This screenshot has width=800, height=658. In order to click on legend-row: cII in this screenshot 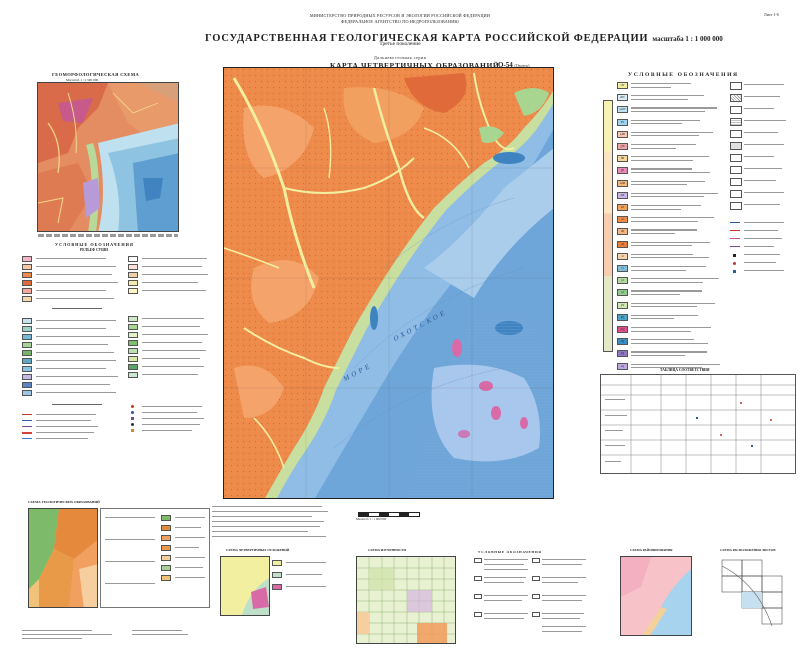, I will do `click(667, 244)`.